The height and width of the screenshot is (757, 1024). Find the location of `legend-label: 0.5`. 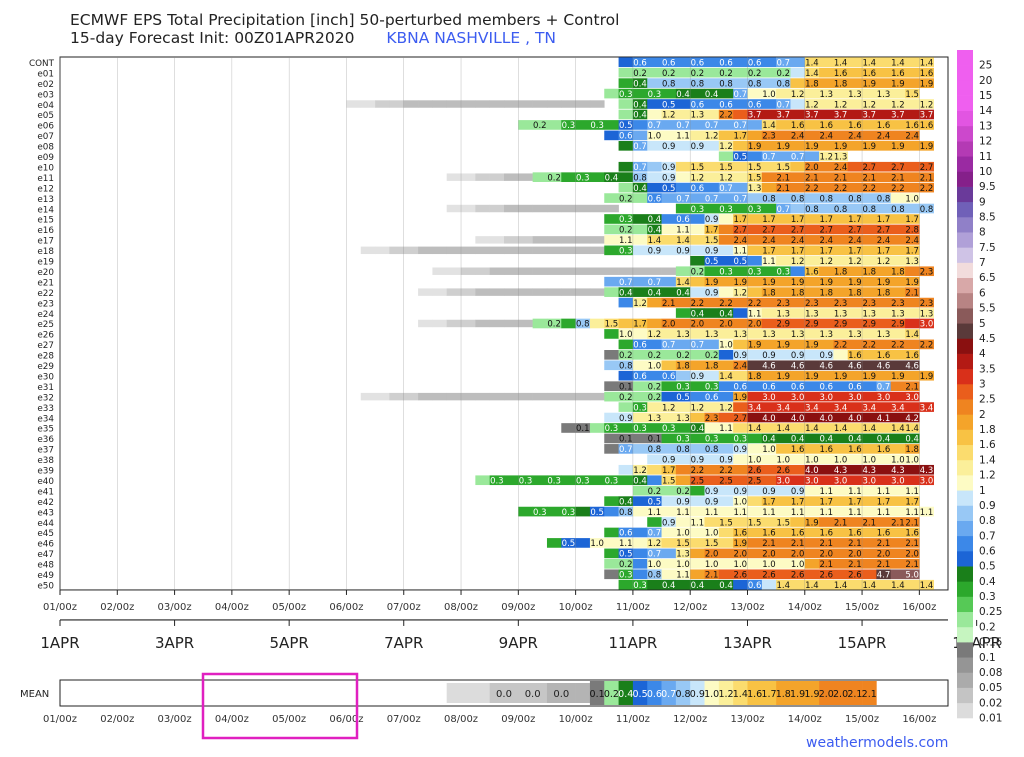

legend-label: 0.5 is located at coordinates (987, 567).